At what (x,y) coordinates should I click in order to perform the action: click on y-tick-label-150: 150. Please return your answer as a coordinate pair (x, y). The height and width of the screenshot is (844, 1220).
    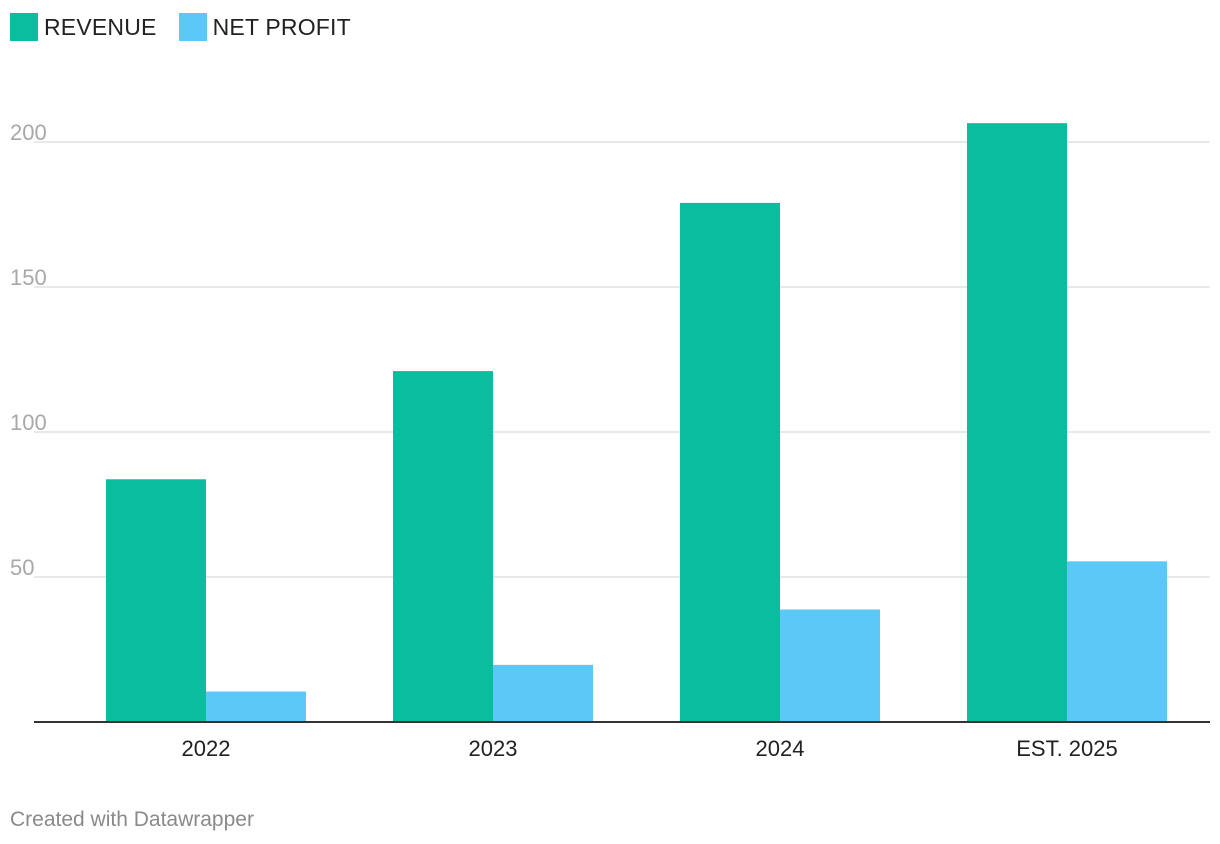
    Looking at the image, I should click on (28, 277).